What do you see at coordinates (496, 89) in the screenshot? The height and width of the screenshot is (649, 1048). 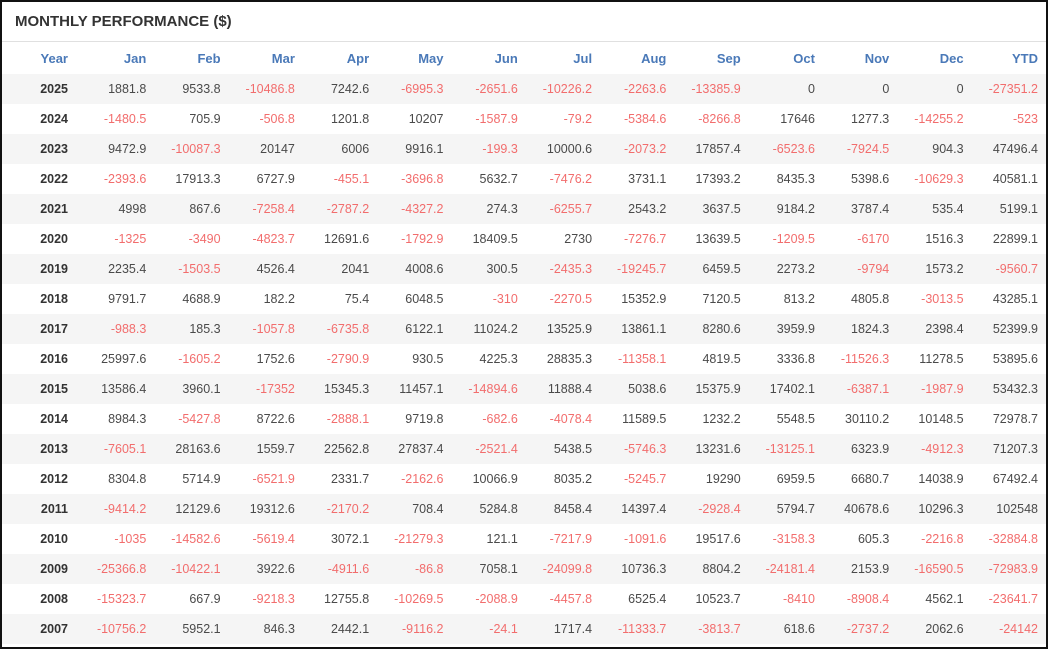 I see `value-cell-jun: -2651.6` at bounding box center [496, 89].